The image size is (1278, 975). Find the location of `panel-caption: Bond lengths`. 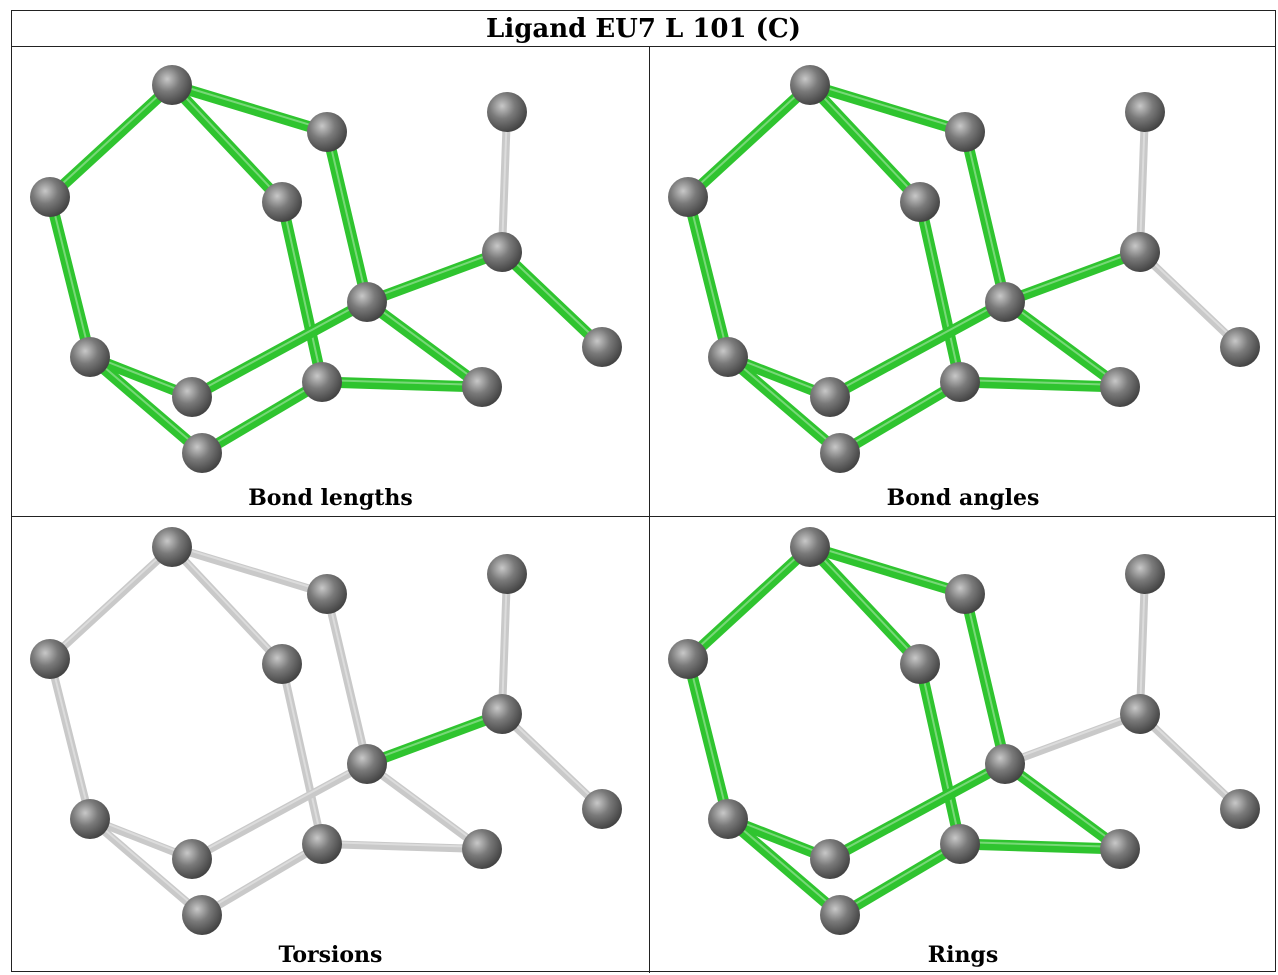

panel-caption: Bond lengths is located at coordinates (330, 498).